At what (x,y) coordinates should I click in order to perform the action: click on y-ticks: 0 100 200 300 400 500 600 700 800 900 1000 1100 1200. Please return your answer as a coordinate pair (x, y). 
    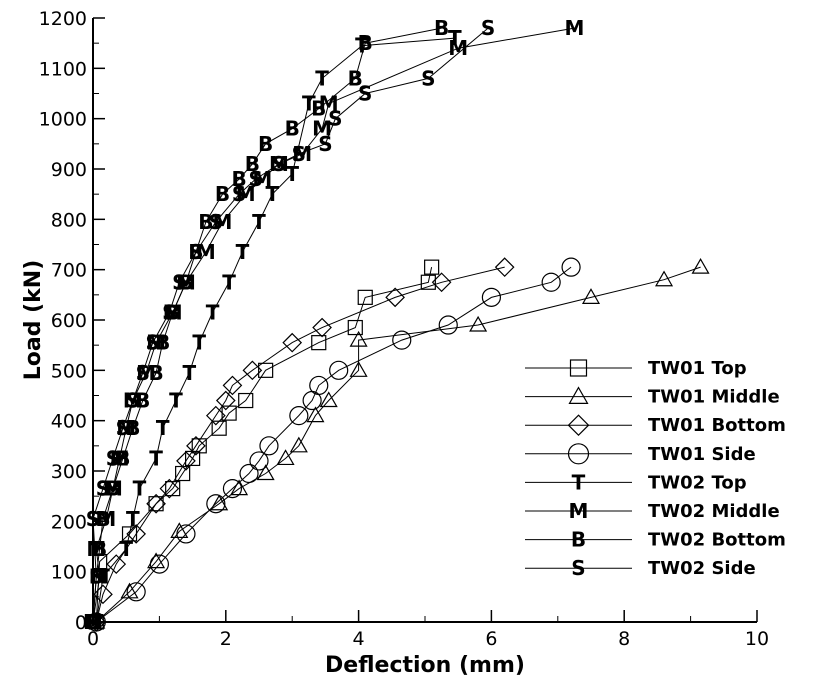
    Looking at the image, I should click on (72, 321).